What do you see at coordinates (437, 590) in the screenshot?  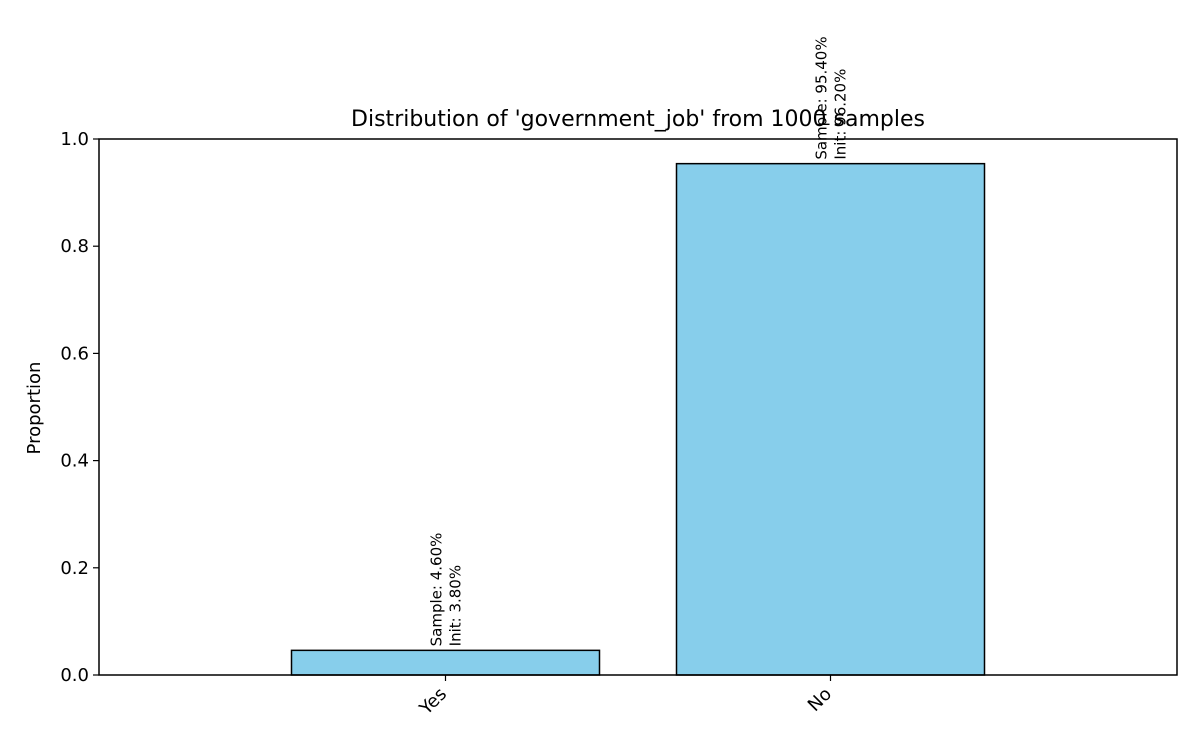 I see `bar-annotation-sample: Sample: 4.60%` at bounding box center [437, 590].